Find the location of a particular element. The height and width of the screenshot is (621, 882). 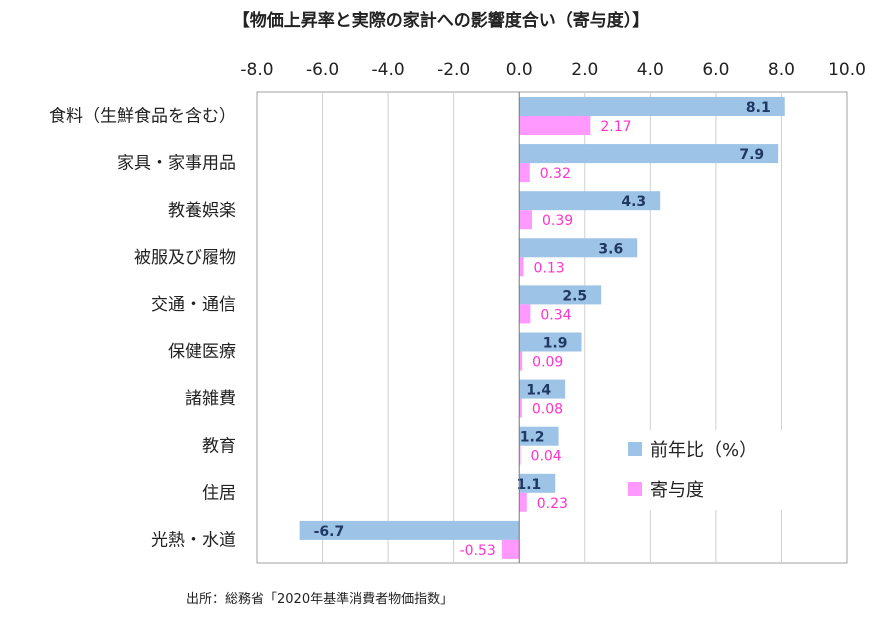

x-tick-label: 2.0 is located at coordinates (584, 70).